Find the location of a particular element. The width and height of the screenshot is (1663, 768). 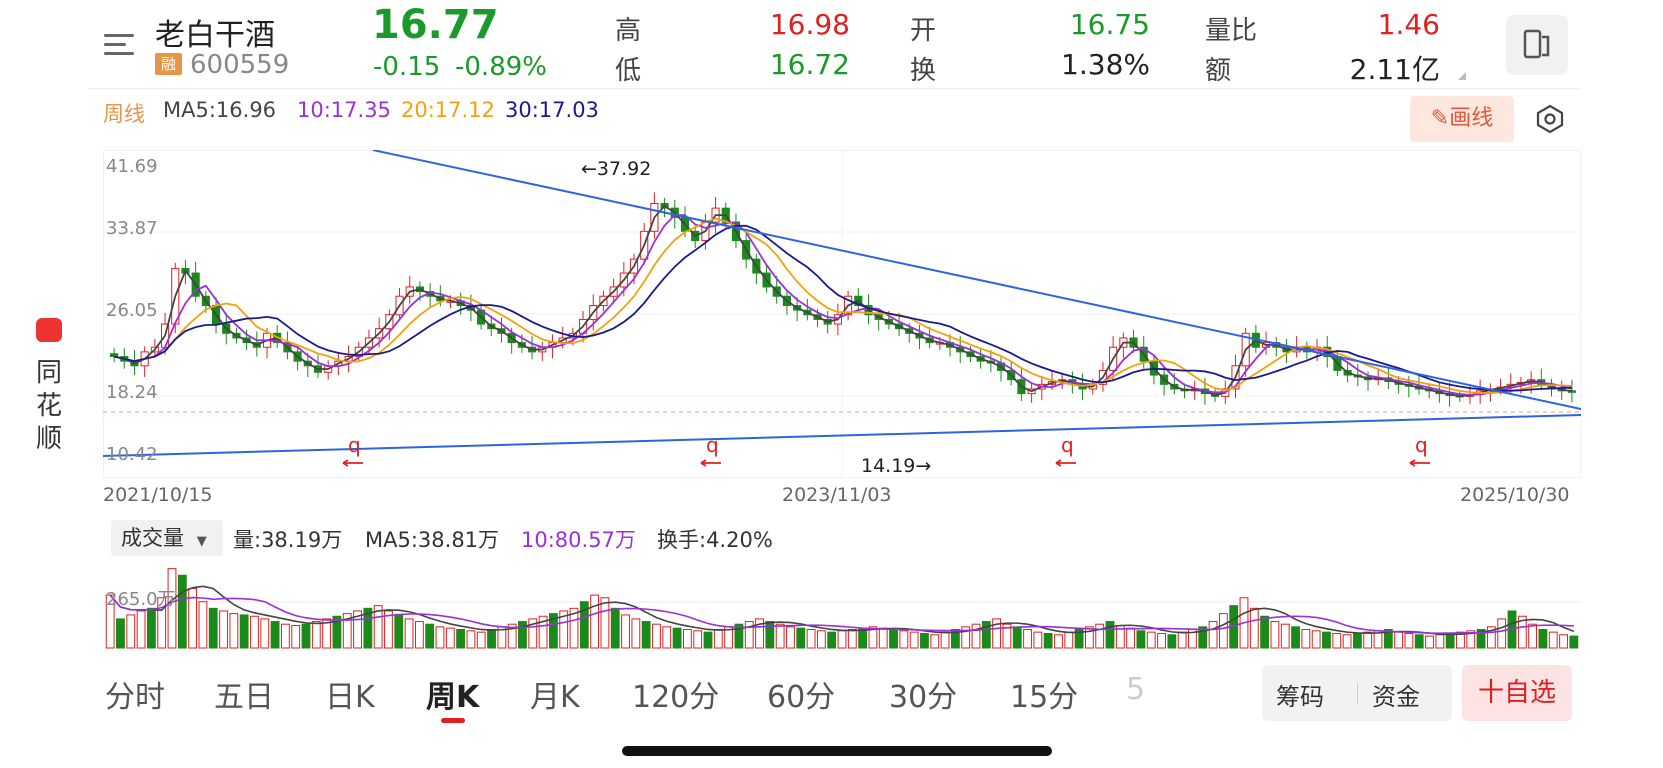

volume-bars is located at coordinates (842, 608).